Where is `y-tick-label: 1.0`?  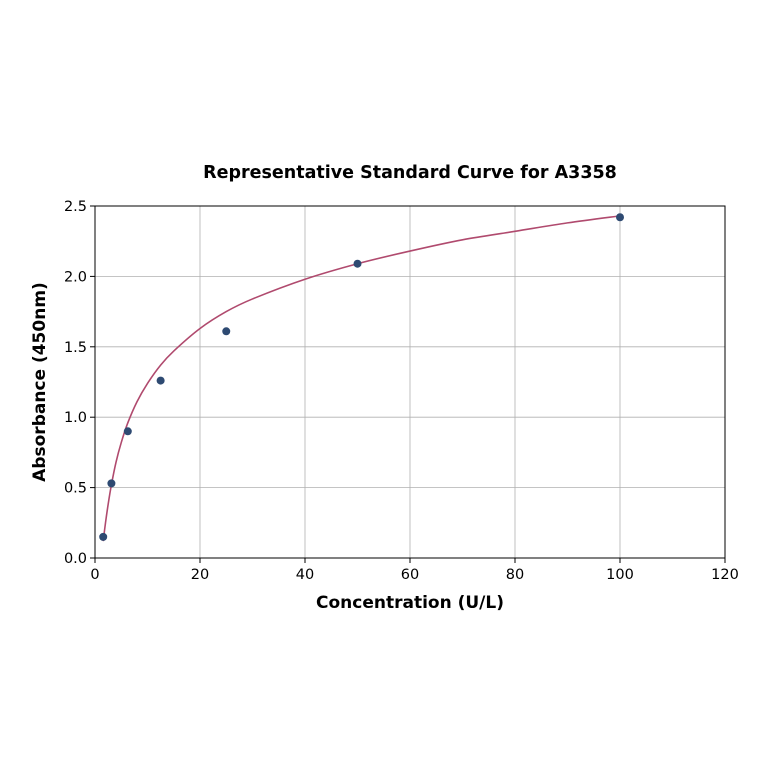 y-tick-label: 1.0 is located at coordinates (75, 418).